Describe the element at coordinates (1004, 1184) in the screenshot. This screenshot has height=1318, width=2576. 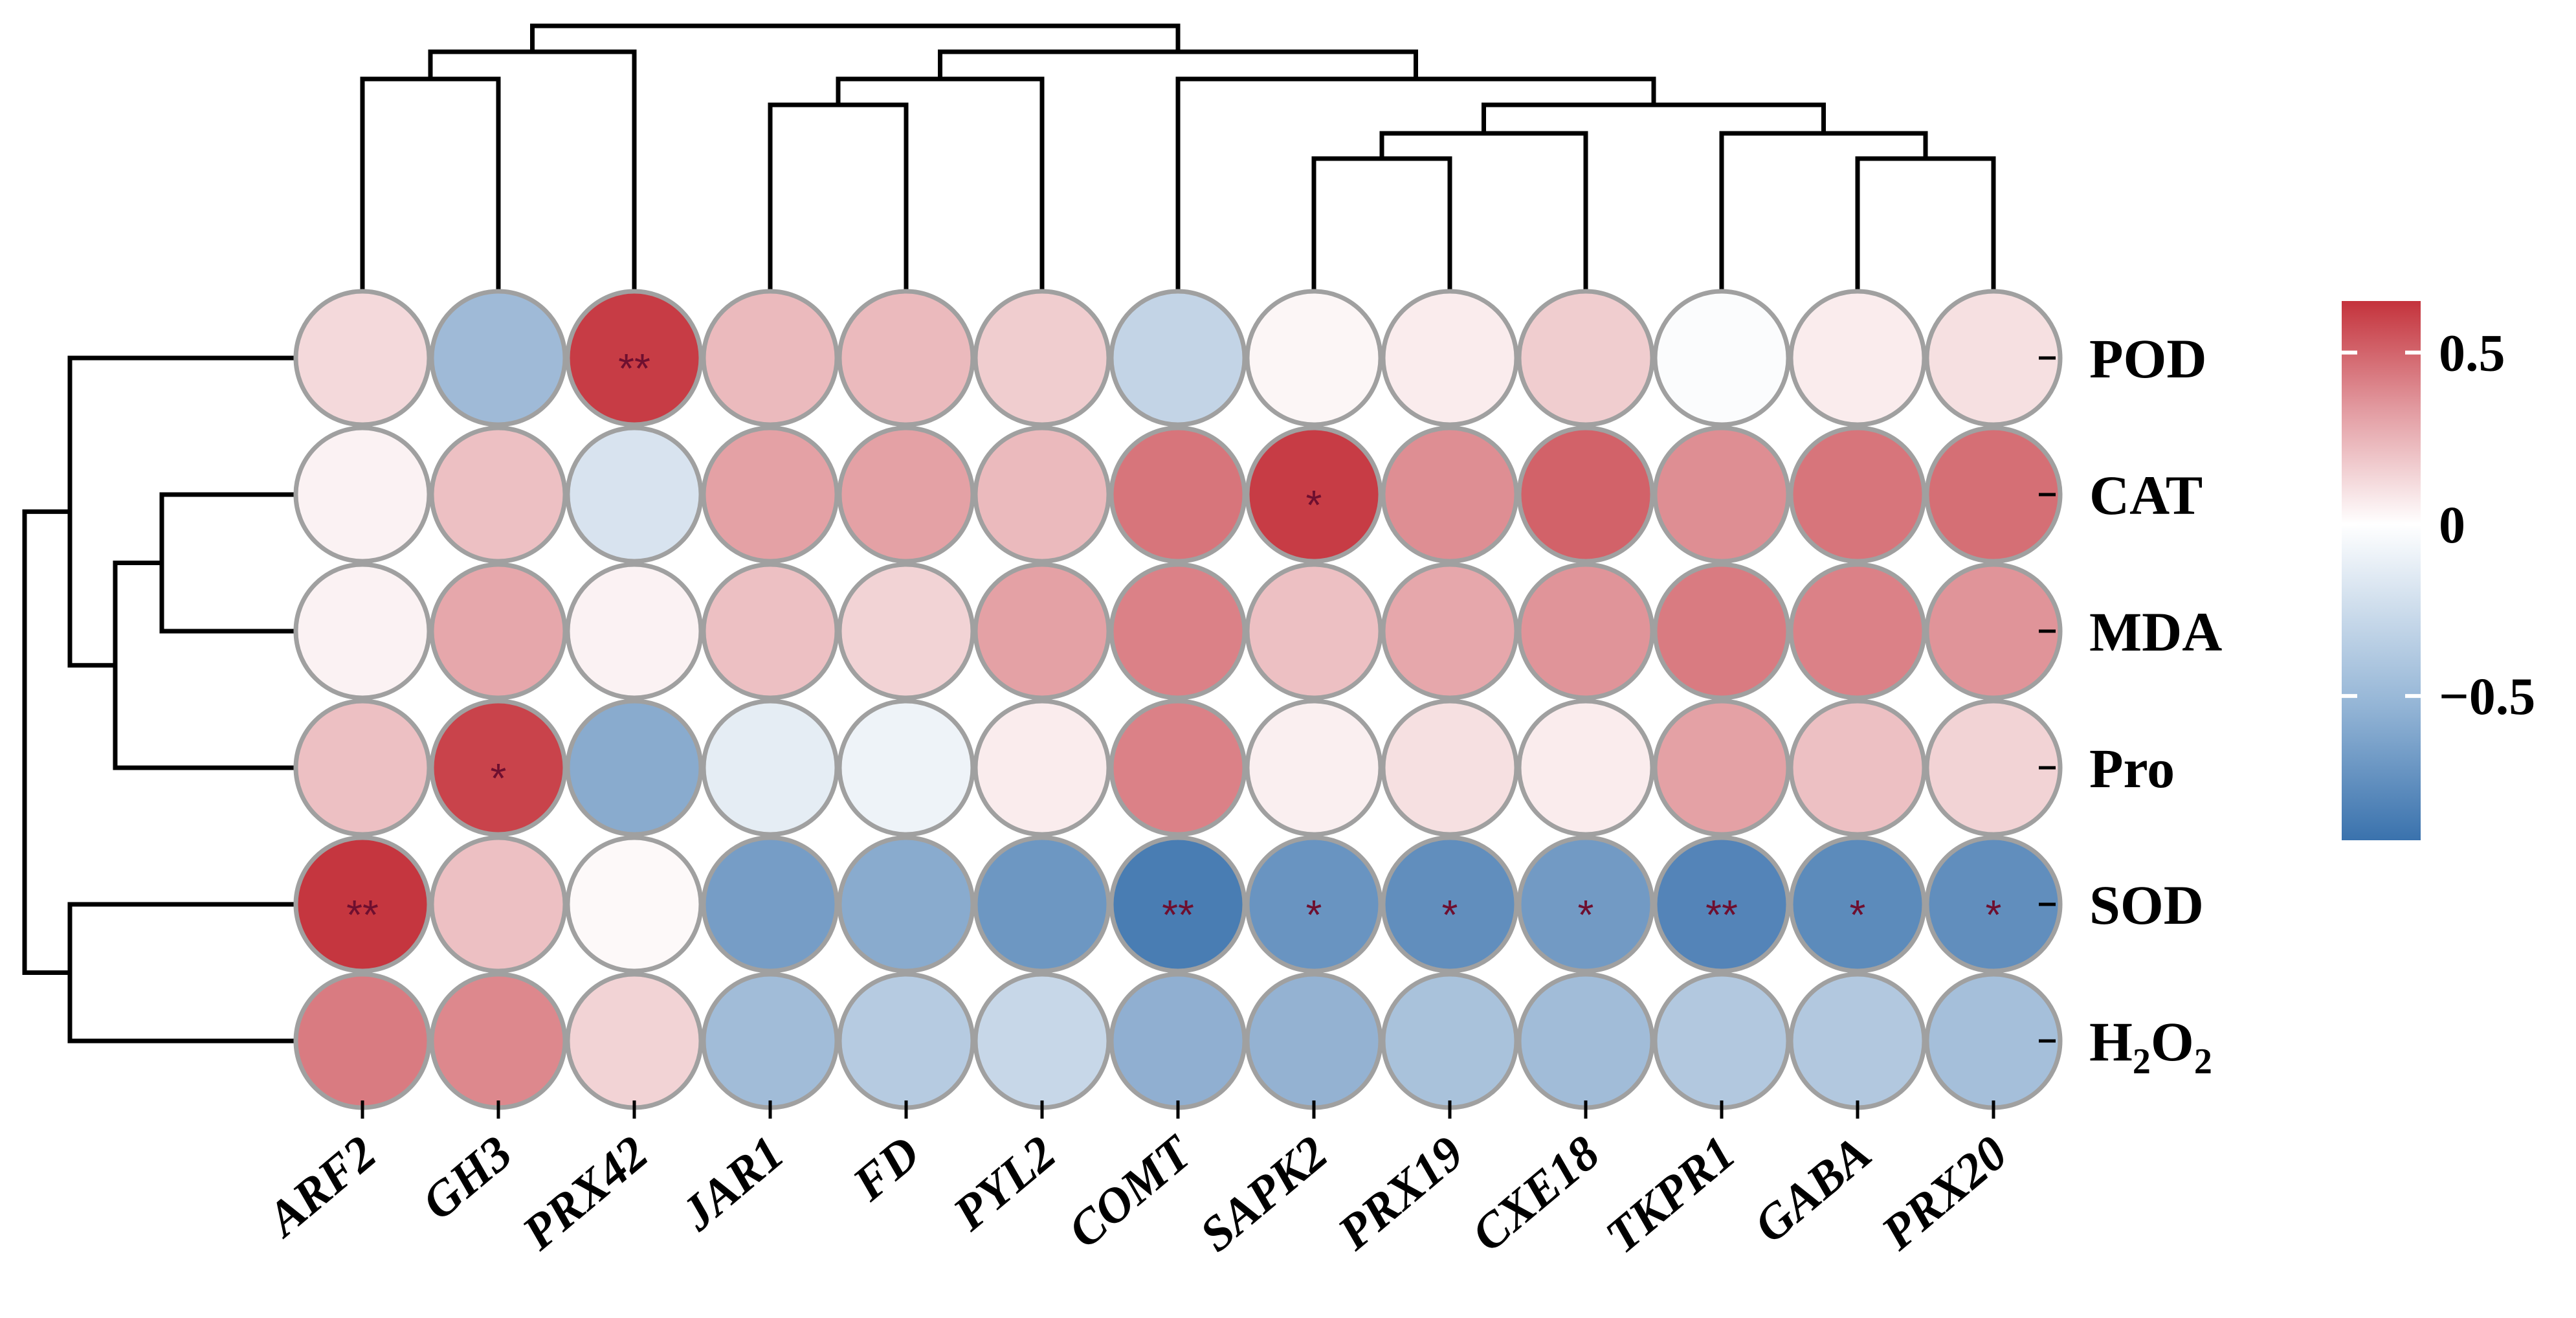
I see `column-label: PYL2` at that location.